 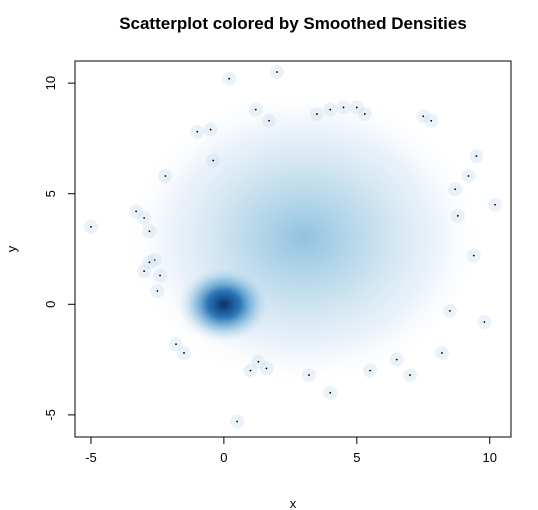 What do you see at coordinates (91, 457) in the screenshot?
I see `x-tick-label: -5` at bounding box center [91, 457].